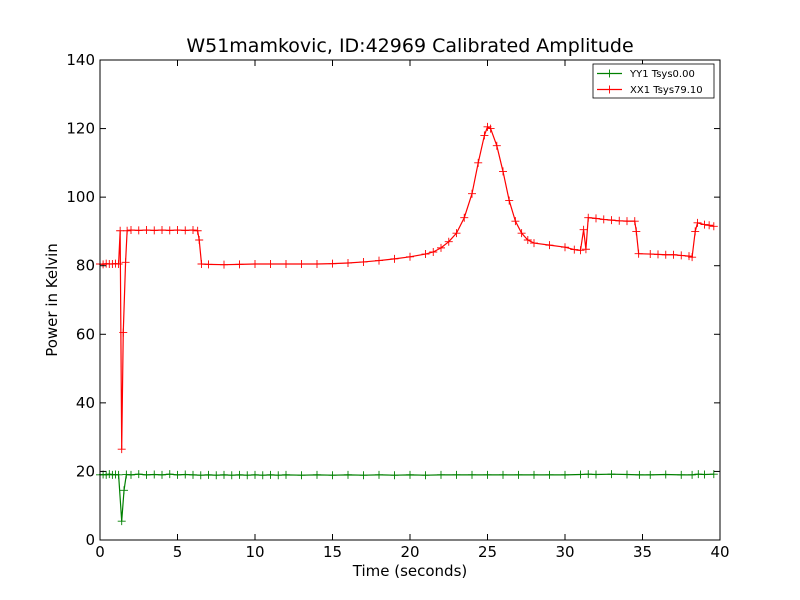 The width and height of the screenshot is (800, 600). What do you see at coordinates (410, 571) in the screenshot?
I see `x-axis-title: Time (seconds)` at bounding box center [410, 571].